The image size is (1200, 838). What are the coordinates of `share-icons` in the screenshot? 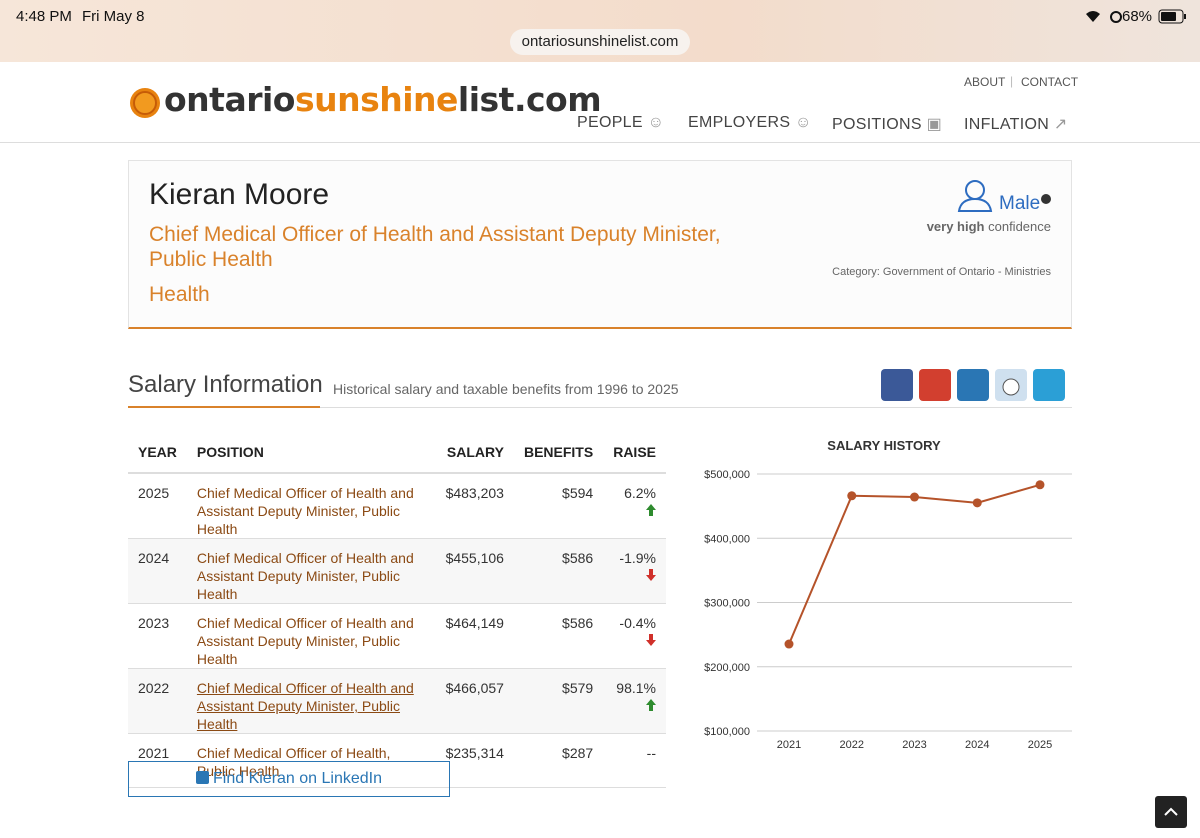 It's located at (973, 385).